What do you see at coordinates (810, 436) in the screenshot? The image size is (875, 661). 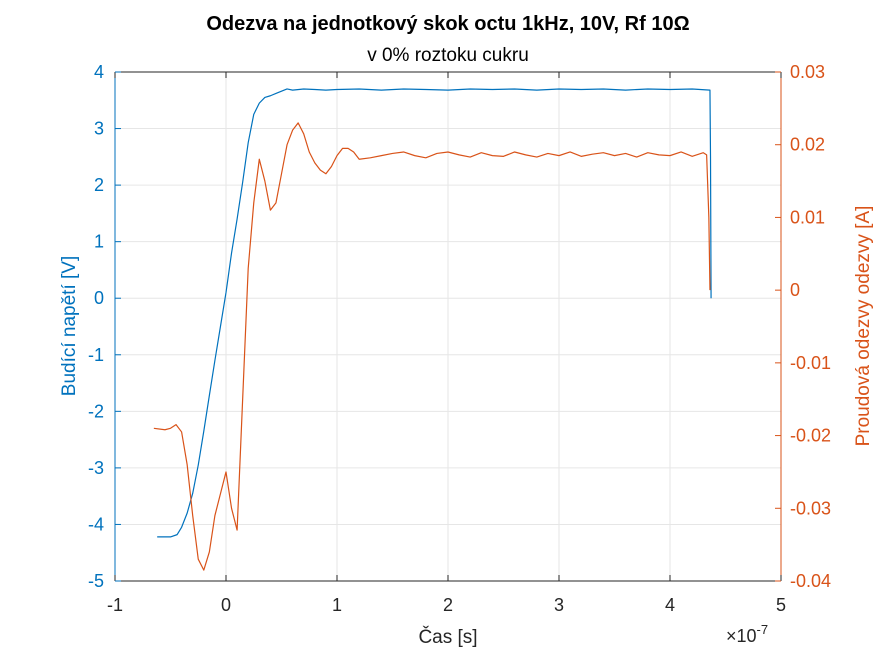 I see `y-right-tick-label: -0.02` at bounding box center [810, 436].